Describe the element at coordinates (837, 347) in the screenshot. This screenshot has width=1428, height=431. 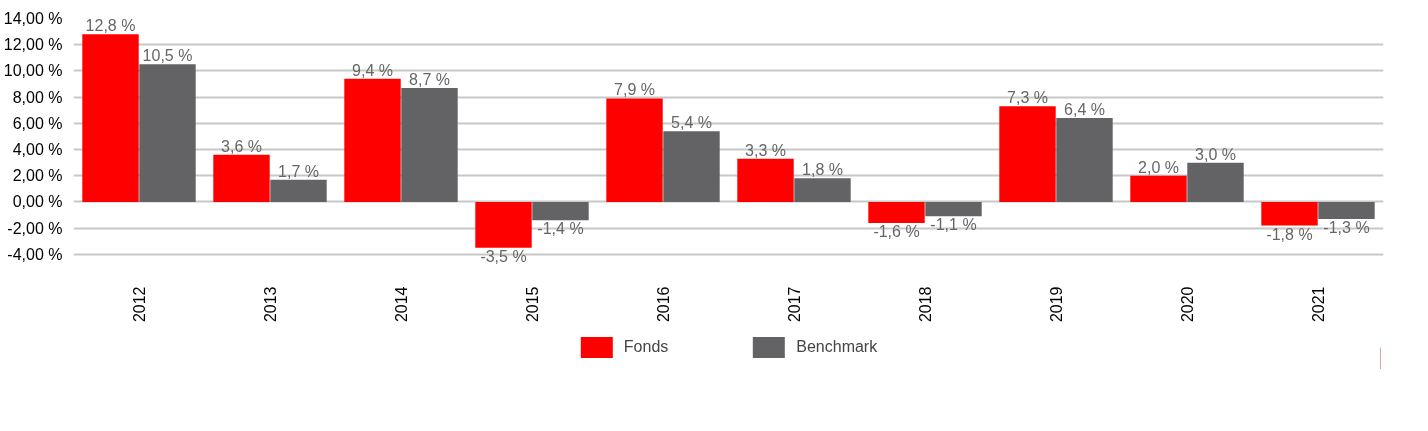
I see `legend-label: Benchmark` at that location.